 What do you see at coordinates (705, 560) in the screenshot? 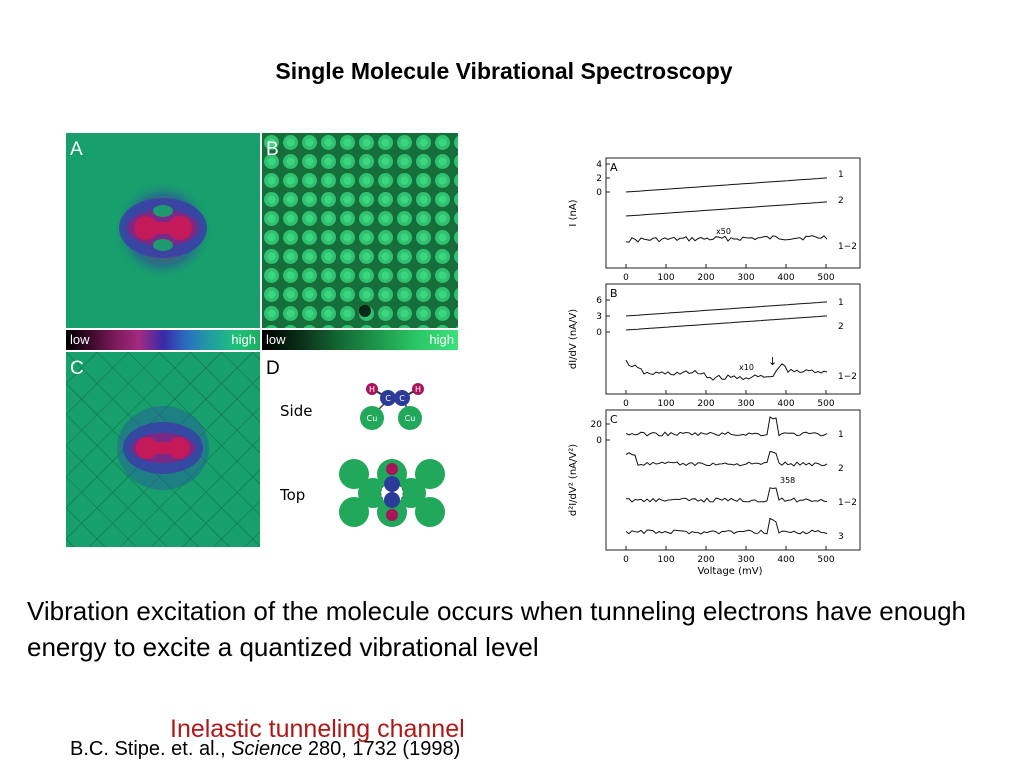
I see `spectra-xtick-2-2: 200` at bounding box center [705, 560].